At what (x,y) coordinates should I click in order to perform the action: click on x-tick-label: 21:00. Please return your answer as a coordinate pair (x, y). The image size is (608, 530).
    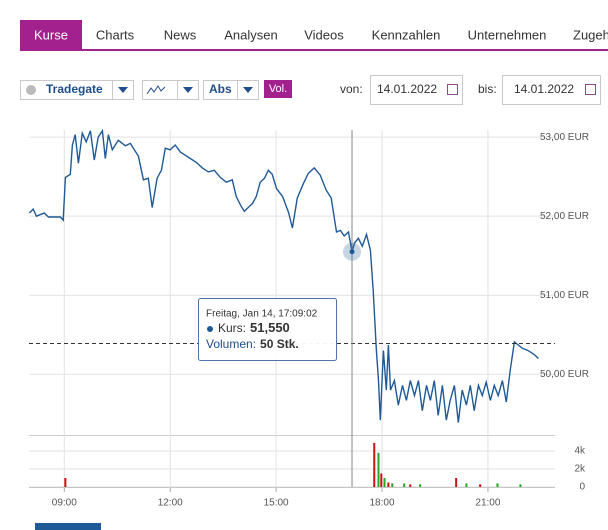
    Looking at the image, I should click on (487, 503).